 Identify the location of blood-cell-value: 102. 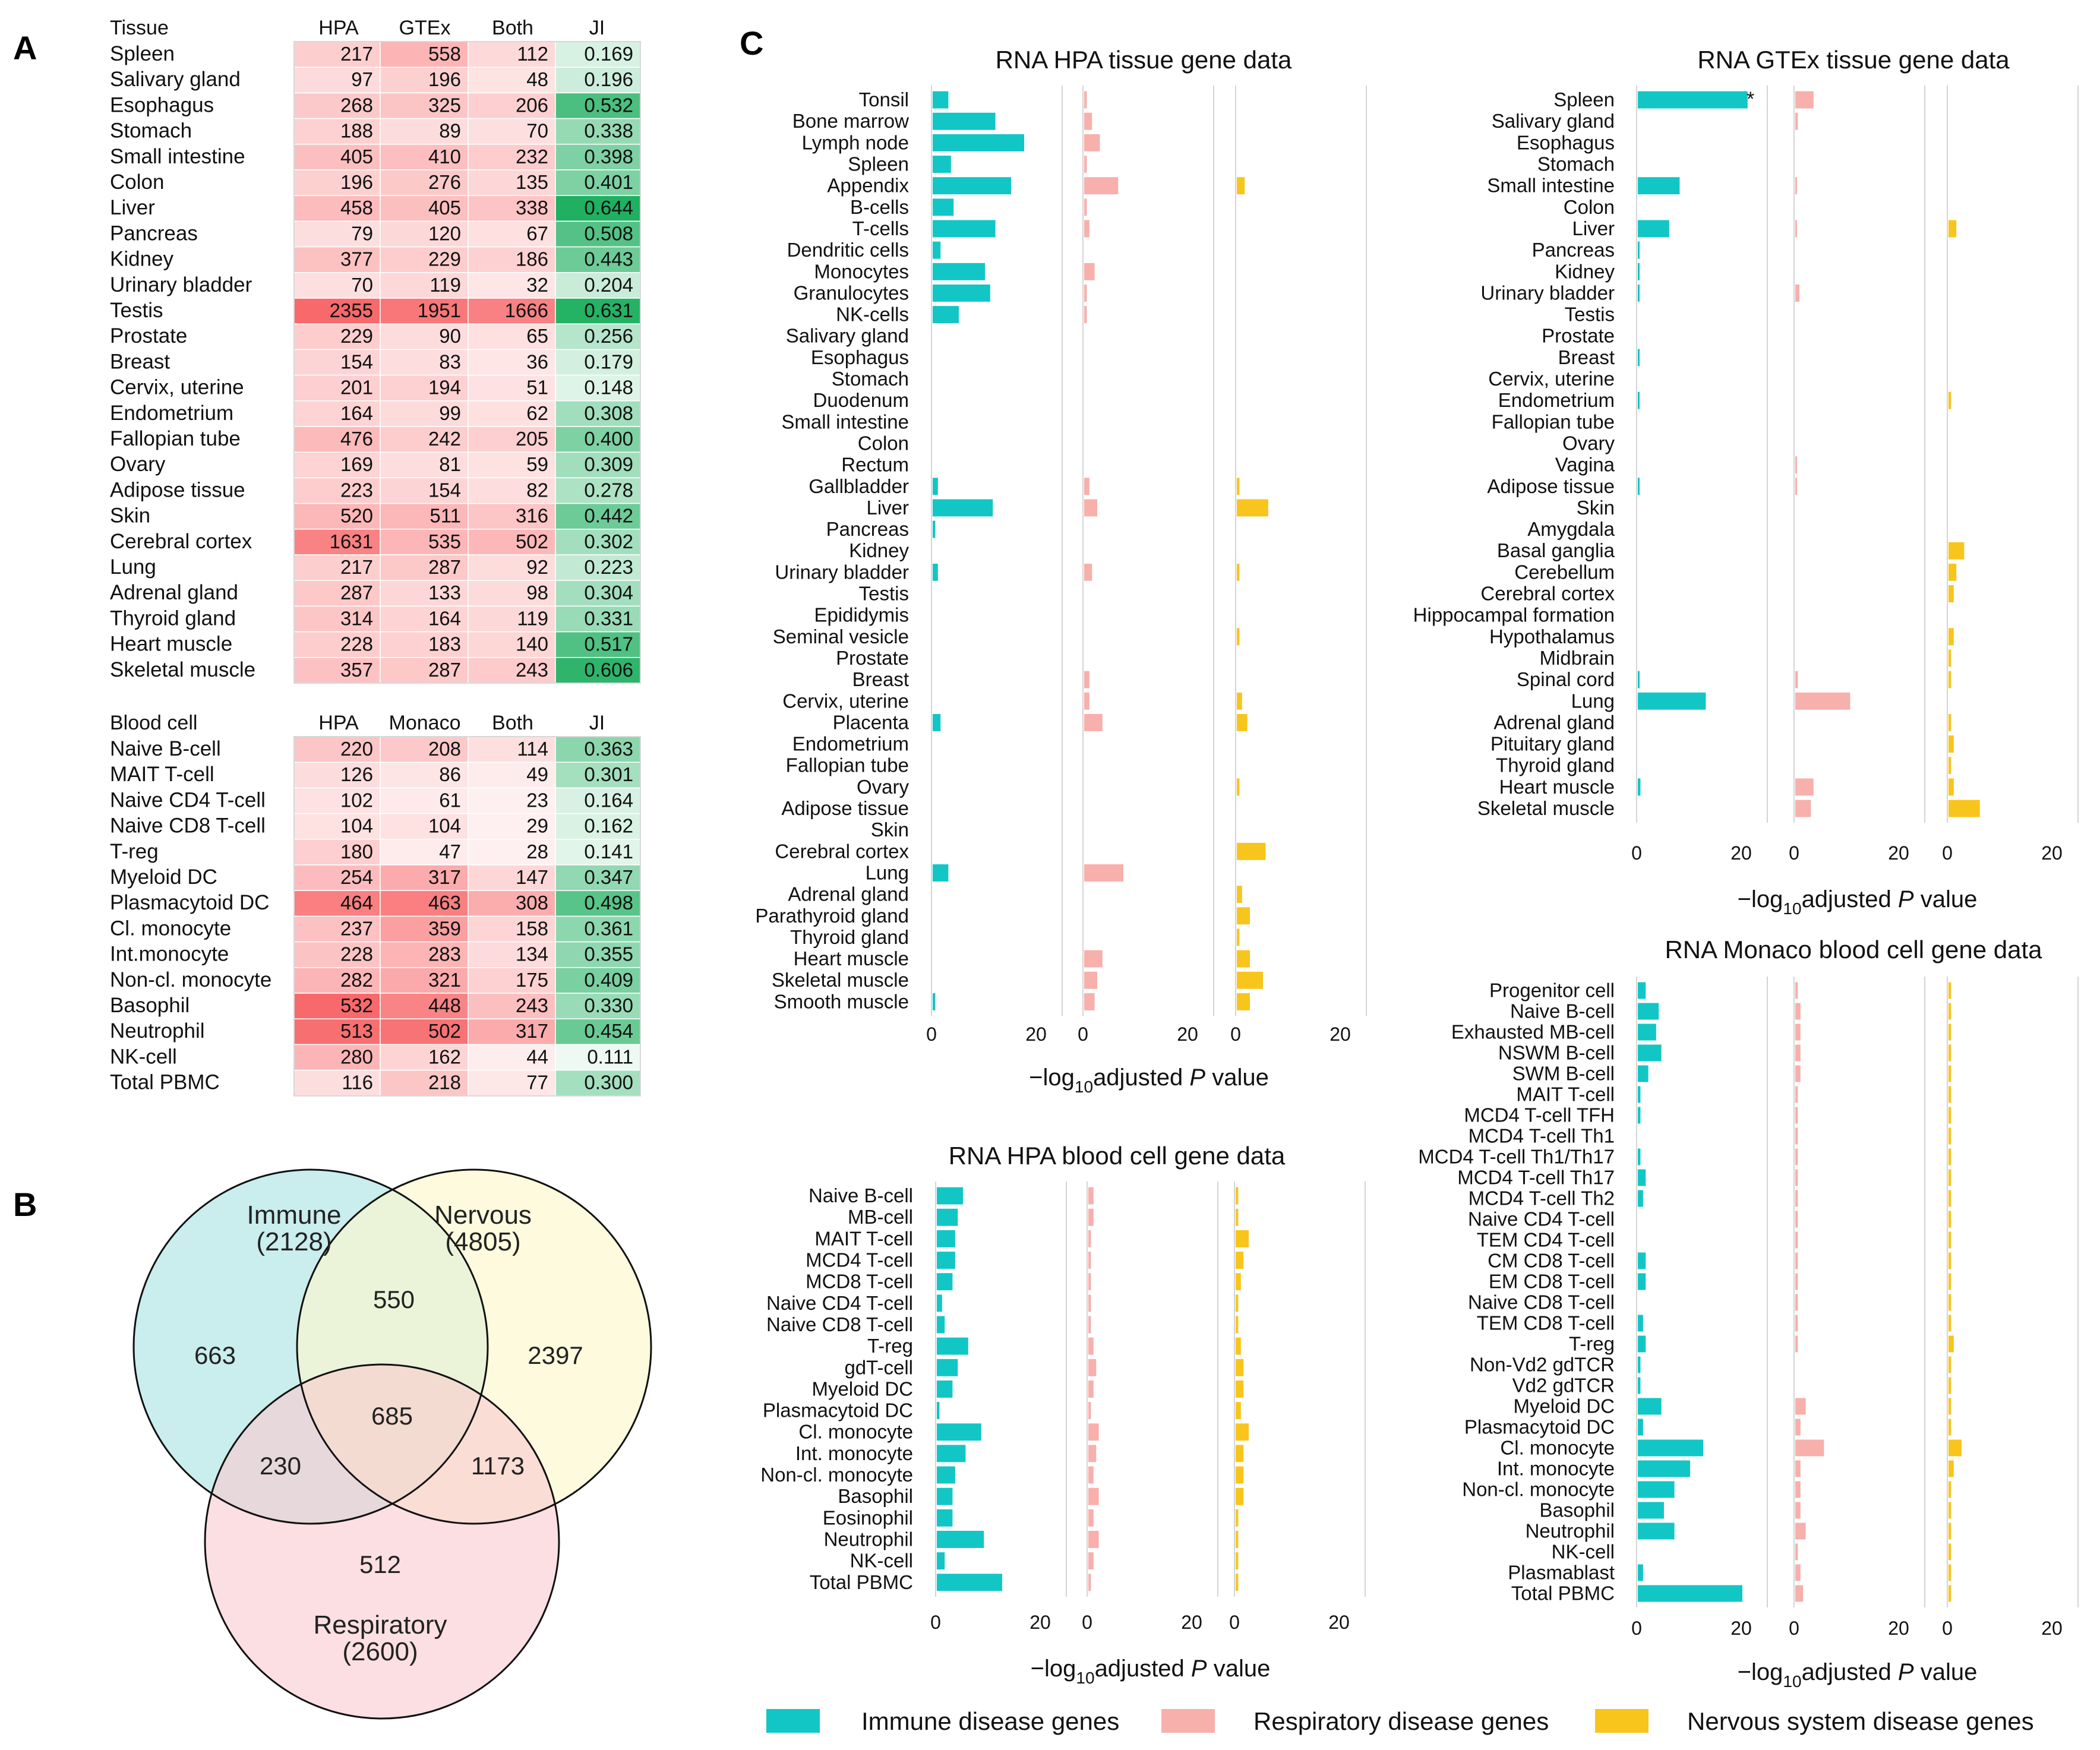
(356, 800).